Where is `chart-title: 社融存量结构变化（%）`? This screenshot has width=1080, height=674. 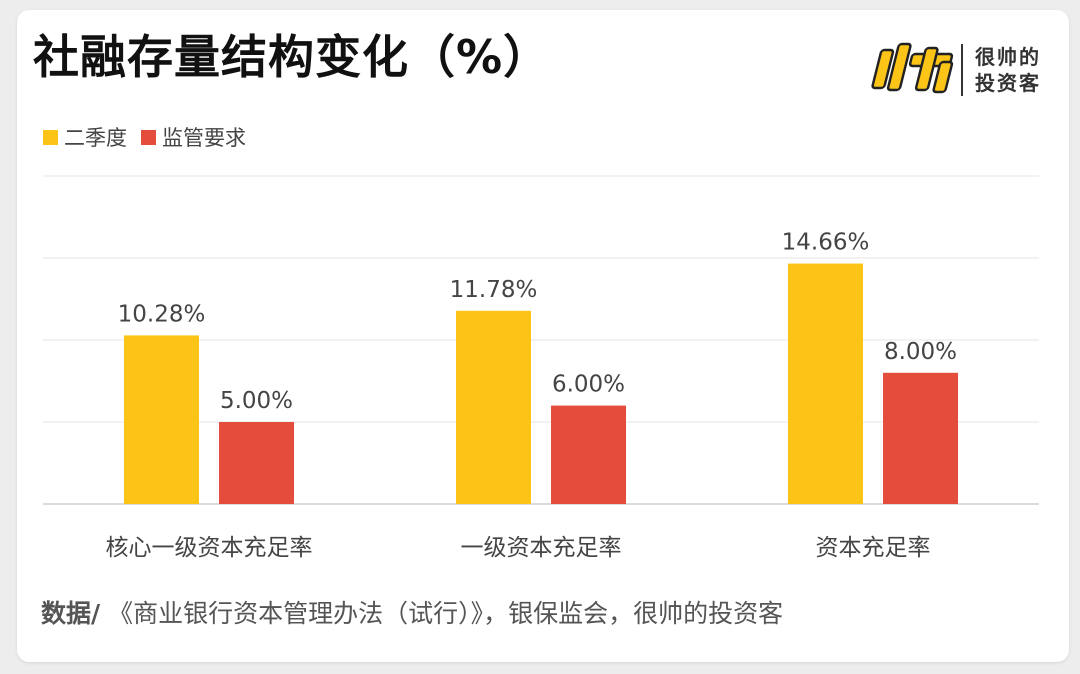 chart-title: 社融存量结构变化（%） is located at coordinates (292, 57).